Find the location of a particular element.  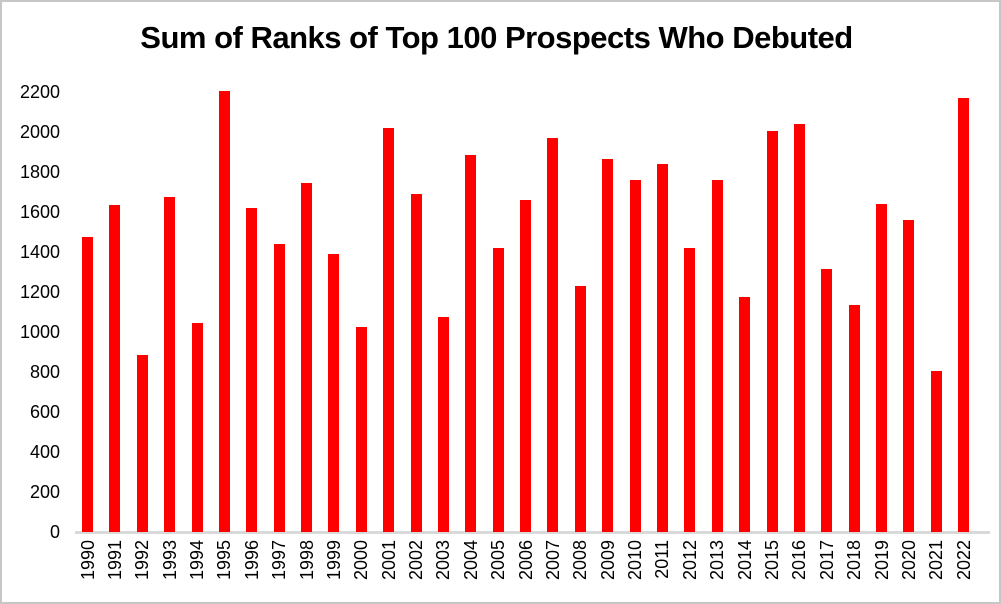

x-axis-label-2013: 2013 is located at coordinates (717, 560).